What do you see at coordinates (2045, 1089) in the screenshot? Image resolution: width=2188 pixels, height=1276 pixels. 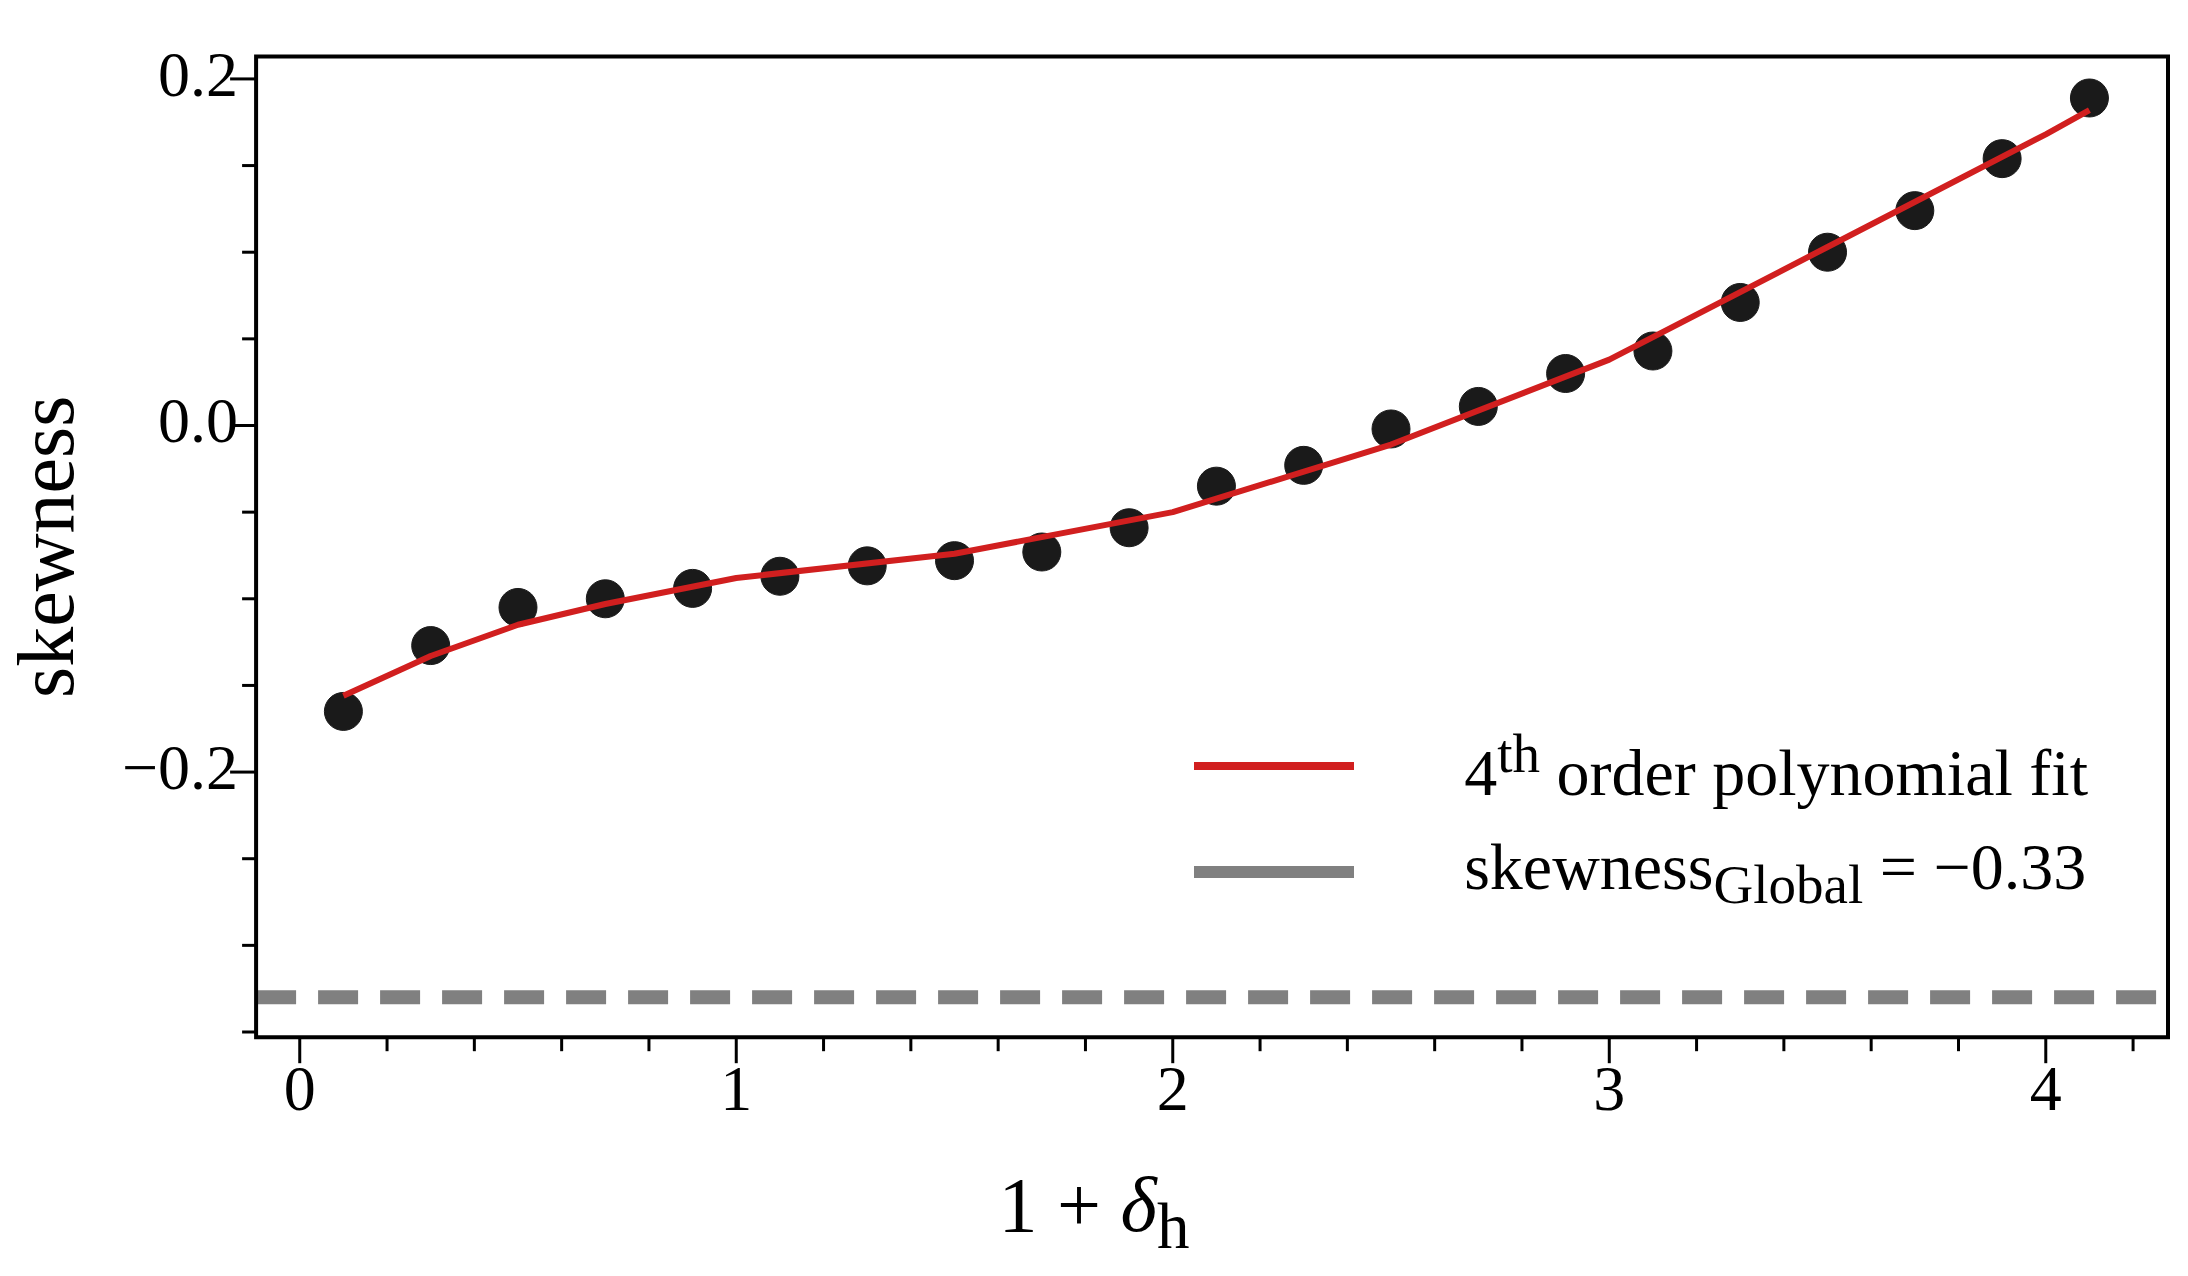 I see `x-tick-label: 4` at bounding box center [2045, 1089].